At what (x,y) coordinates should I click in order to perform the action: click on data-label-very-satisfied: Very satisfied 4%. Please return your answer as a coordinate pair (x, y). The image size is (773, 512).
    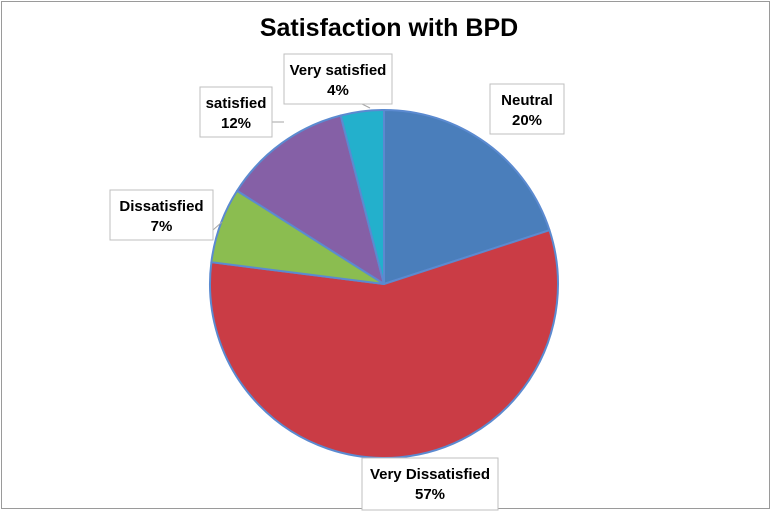
    Looking at the image, I should click on (338, 81).